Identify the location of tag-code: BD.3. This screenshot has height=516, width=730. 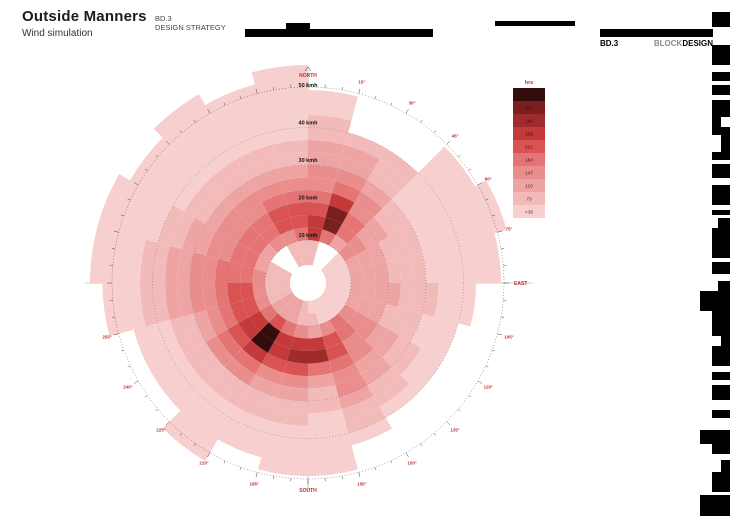
(163, 18).